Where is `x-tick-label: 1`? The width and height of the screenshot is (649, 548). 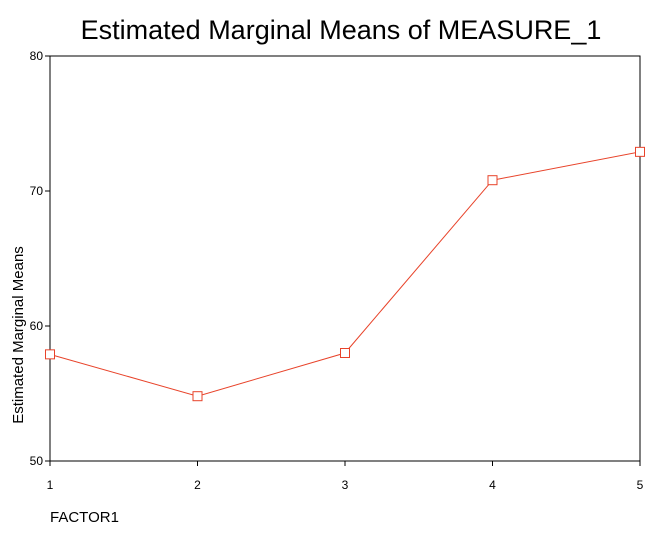 x-tick-label: 1 is located at coordinates (50, 485).